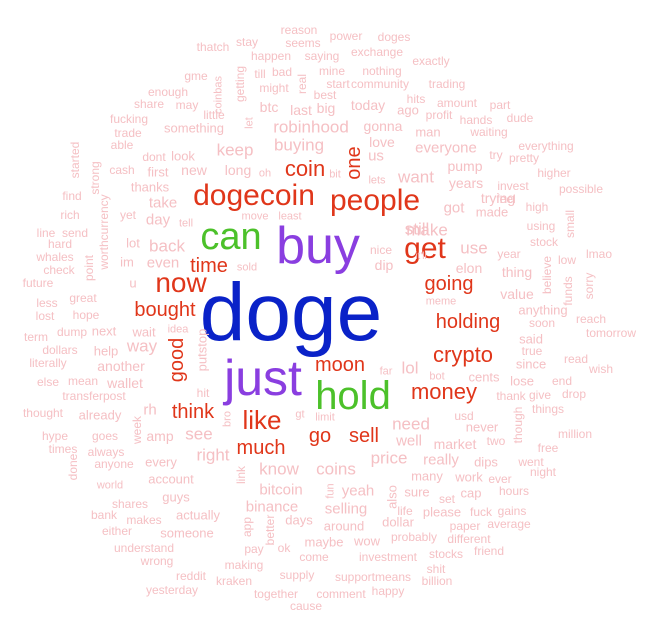 The width and height of the screenshot is (652, 629). Describe the element at coordinates (469, 268) in the screenshot. I see `word-elon: elon` at that location.